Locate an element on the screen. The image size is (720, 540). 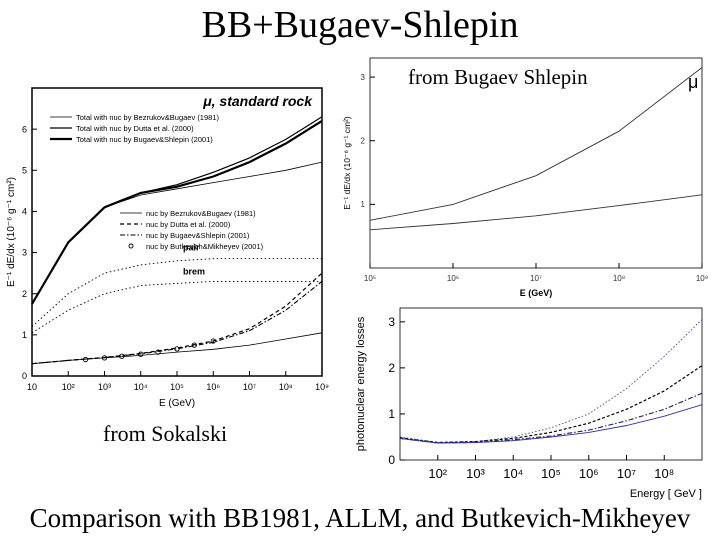
legend-entry: nuc by Bezrukov&Bugaev (1981) is located at coordinates (201, 213).